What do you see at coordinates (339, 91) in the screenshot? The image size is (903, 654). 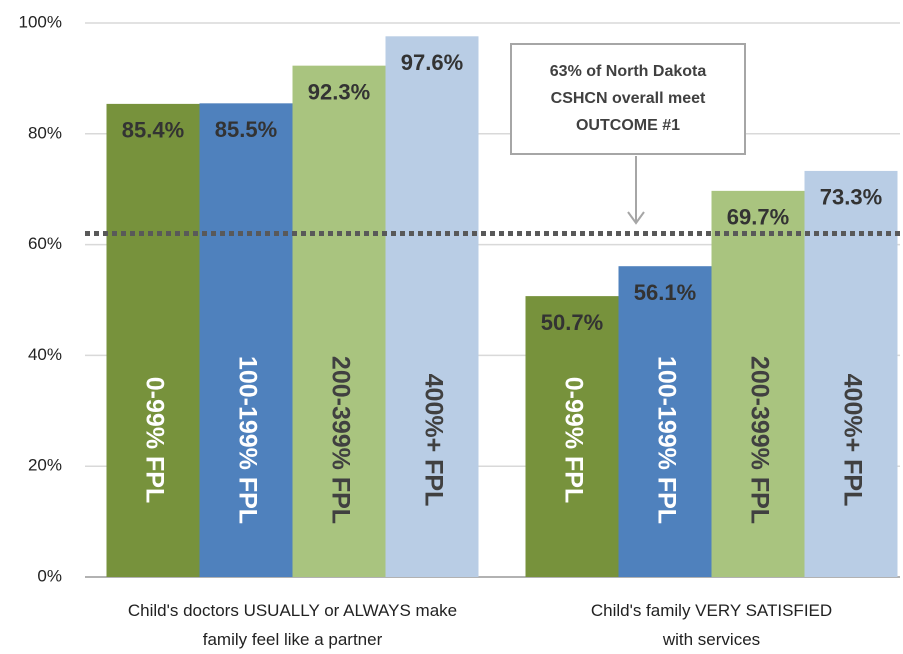 I see `value-label: 92.3%` at bounding box center [339, 91].